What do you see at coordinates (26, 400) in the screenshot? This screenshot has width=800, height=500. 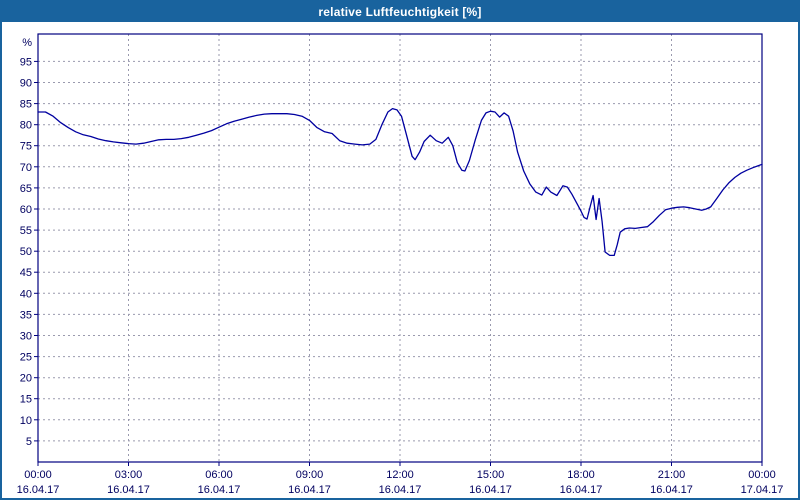 I see `y-tick-label: 15` at bounding box center [26, 400].